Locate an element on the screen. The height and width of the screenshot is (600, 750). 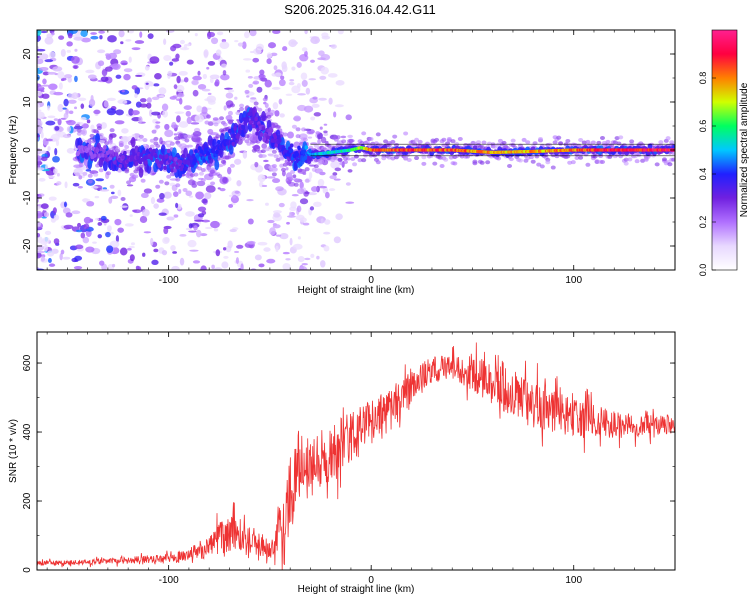
x-tick-label: -100 is located at coordinates (169, 280).